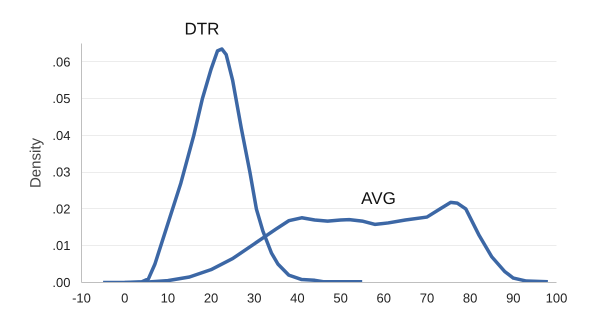 The image size is (611, 328). What do you see at coordinates (61, 62) in the screenshot?
I see `y-tick-label: .06` at bounding box center [61, 62].